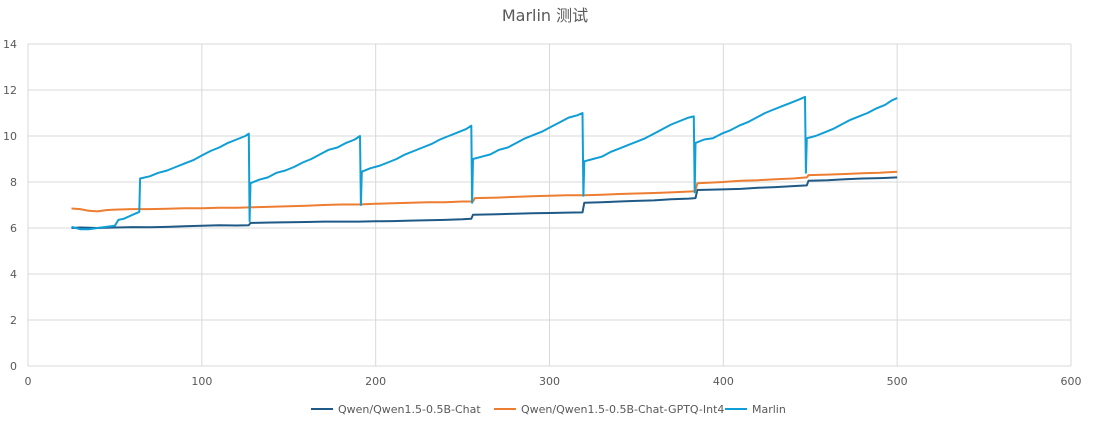 The width and height of the screenshot is (1095, 427). What do you see at coordinates (10, 44) in the screenshot?
I see `y-tick-label: 14` at bounding box center [10, 44].